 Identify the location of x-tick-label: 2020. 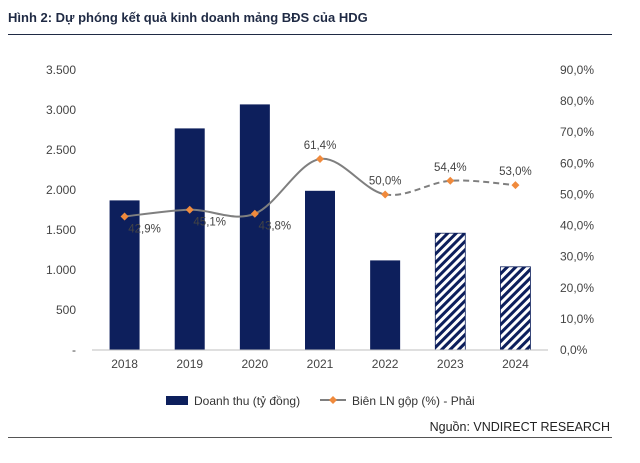
(255, 364).